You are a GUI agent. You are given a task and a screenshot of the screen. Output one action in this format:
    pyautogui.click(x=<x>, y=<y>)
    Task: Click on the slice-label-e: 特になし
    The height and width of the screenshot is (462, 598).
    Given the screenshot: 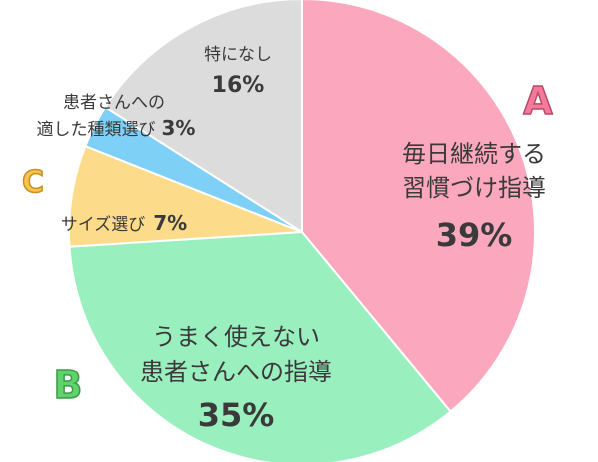 What is the action you would take?
    pyautogui.click(x=238, y=55)
    